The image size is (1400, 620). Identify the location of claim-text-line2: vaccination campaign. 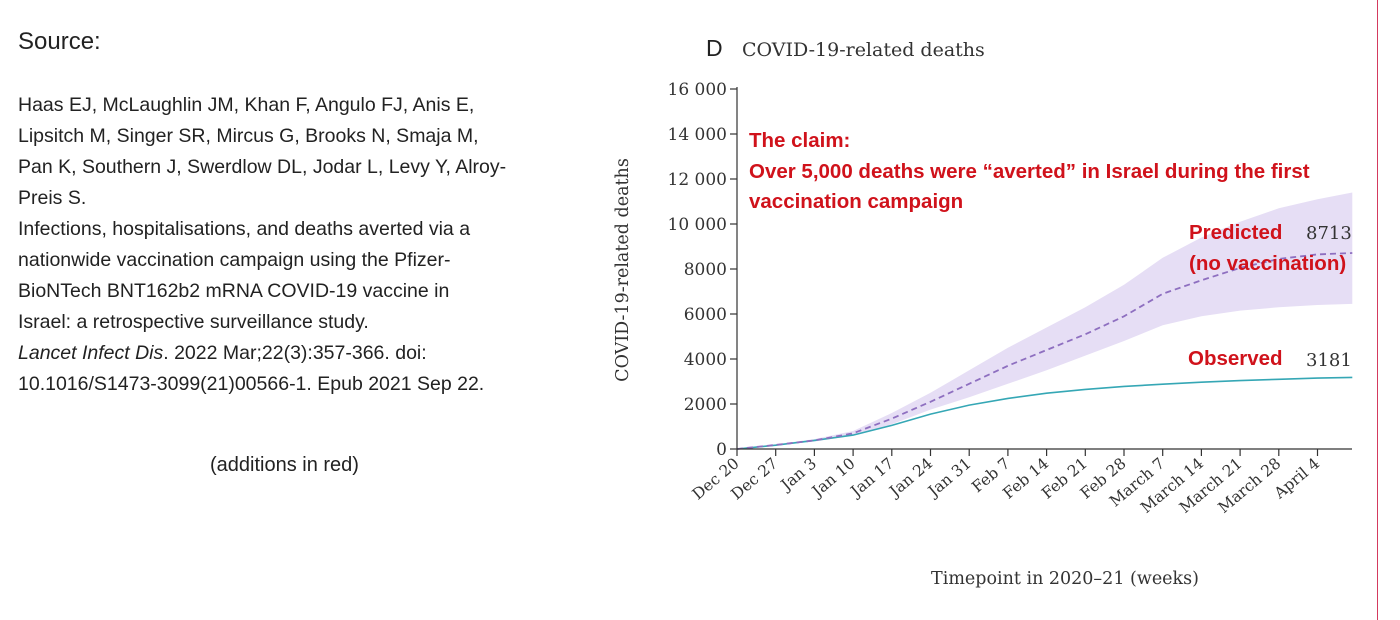
(856, 201).